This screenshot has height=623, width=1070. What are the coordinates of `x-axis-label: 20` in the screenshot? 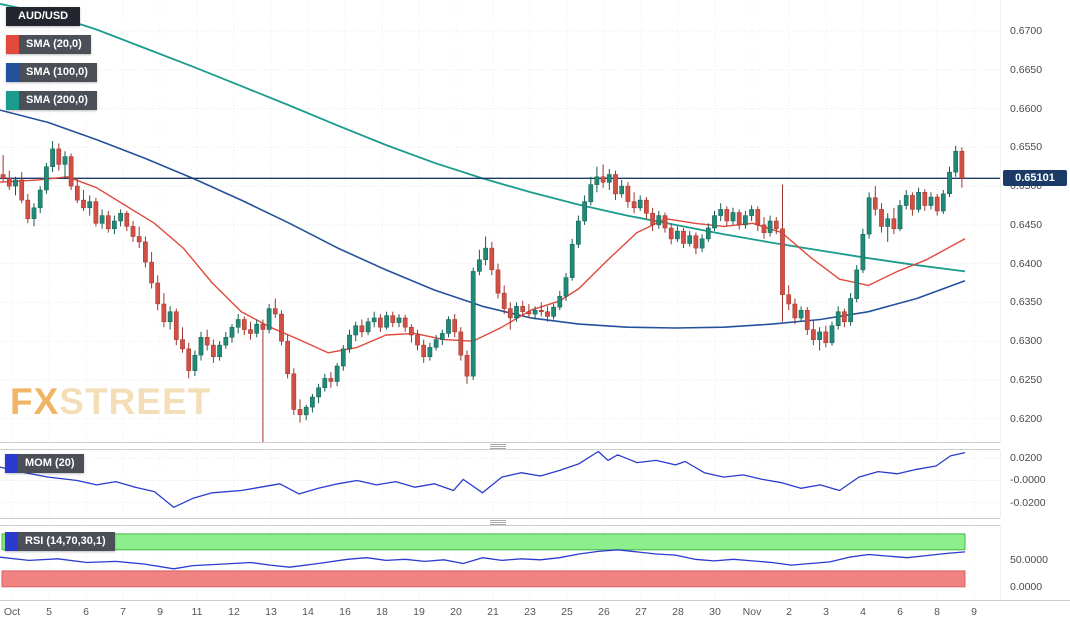 It's located at (456, 612).